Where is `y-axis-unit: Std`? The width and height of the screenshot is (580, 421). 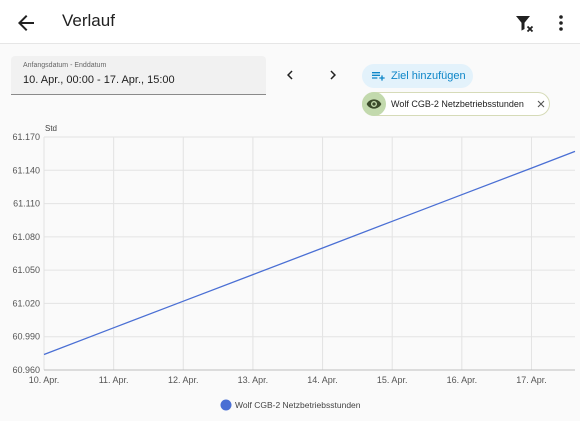 y-axis-unit: Std is located at coordinates (51, 128).